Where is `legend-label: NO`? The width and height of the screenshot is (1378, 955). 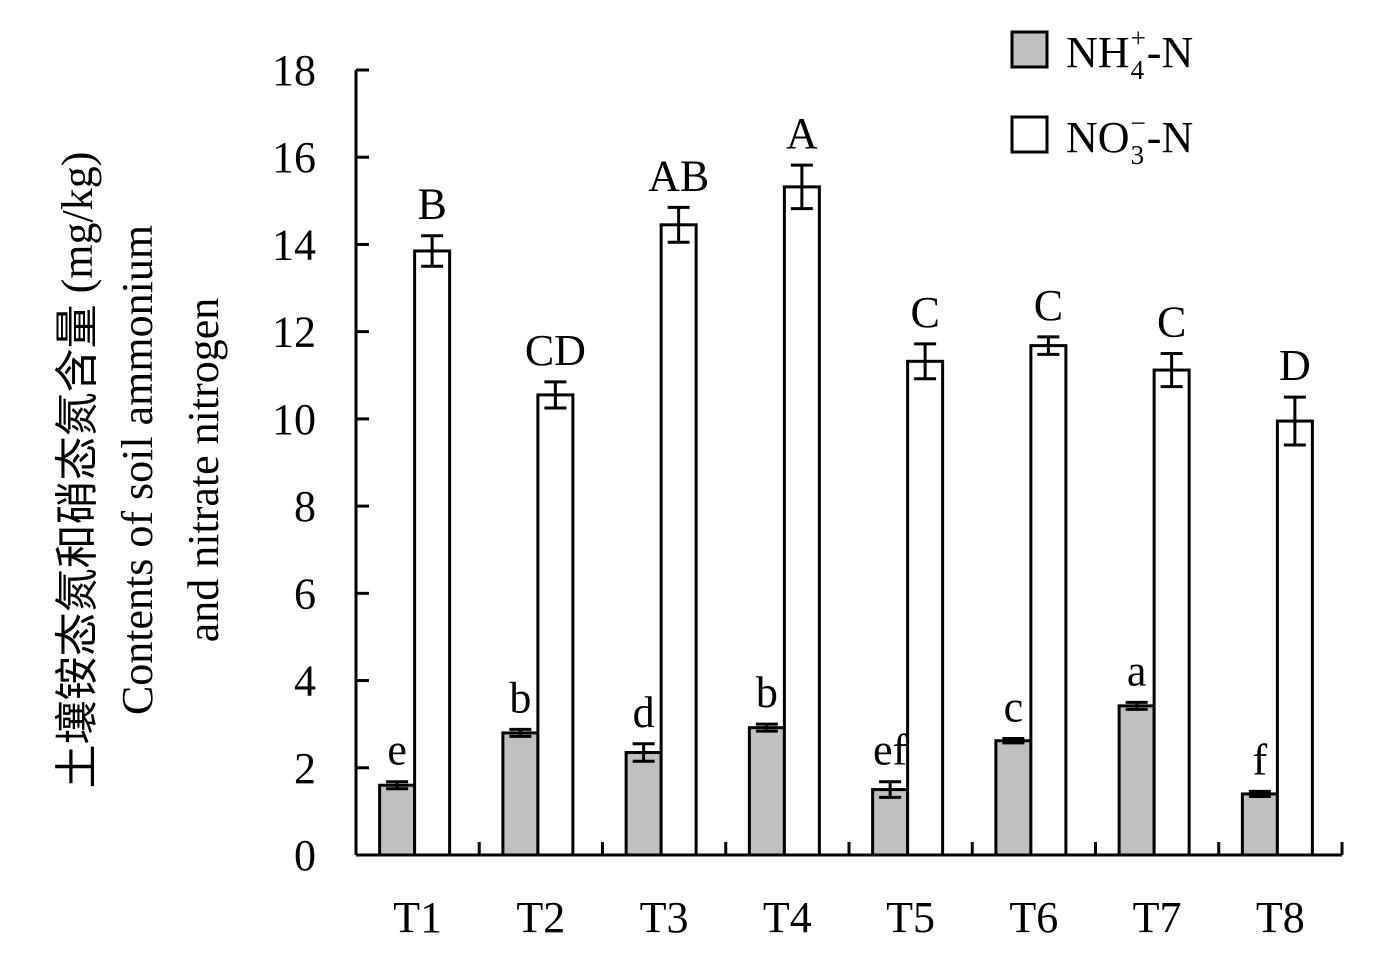
legend-label: NO is located at coordinates (1098, 137).